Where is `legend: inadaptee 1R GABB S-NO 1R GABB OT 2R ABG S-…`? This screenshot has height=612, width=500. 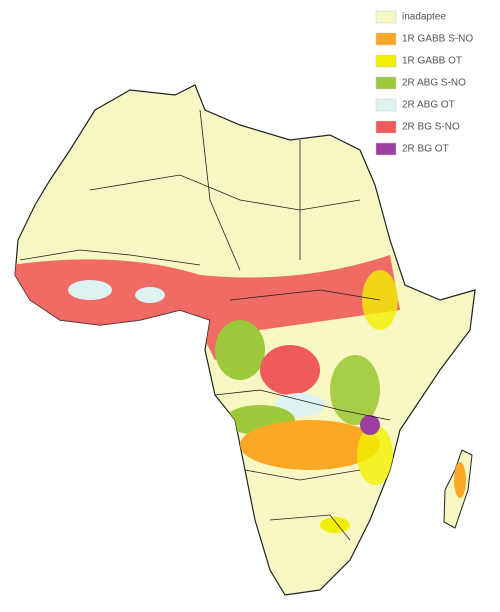
legend: inadaptee 1R GABB S-NO 1R GABB OT 2R ABG S-… is located at coordinates (424, 83).